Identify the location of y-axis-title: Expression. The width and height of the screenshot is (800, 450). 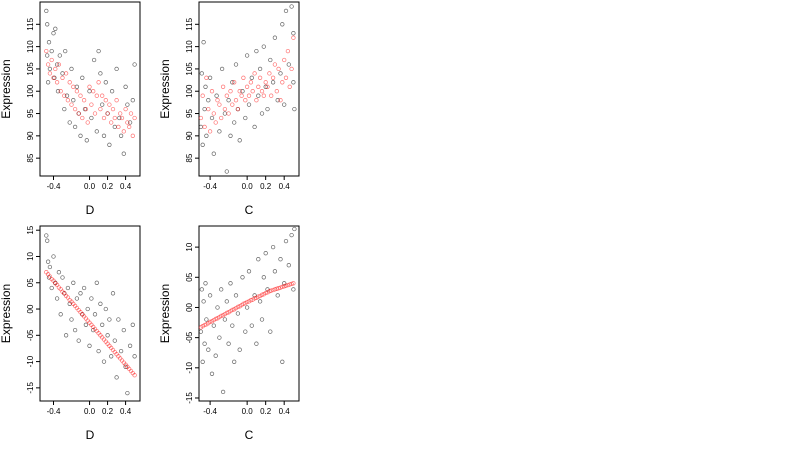
(6, 313).